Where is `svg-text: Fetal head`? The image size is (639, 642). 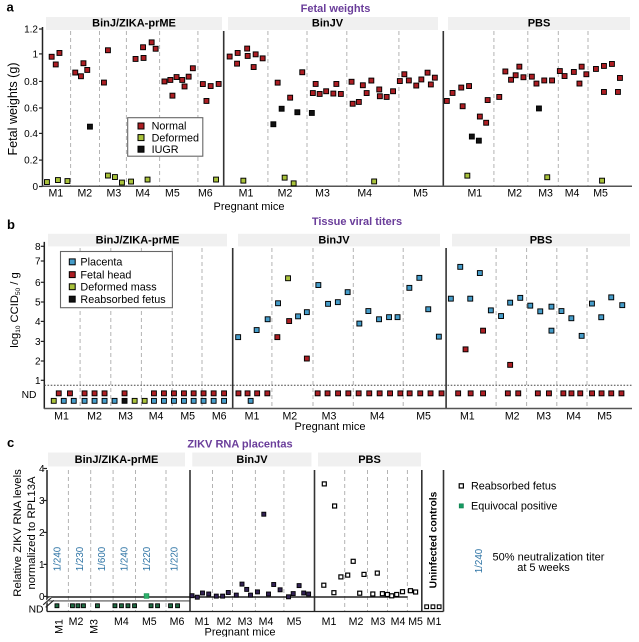 svg-text: Fetal head is located at coordinates (105, 275).